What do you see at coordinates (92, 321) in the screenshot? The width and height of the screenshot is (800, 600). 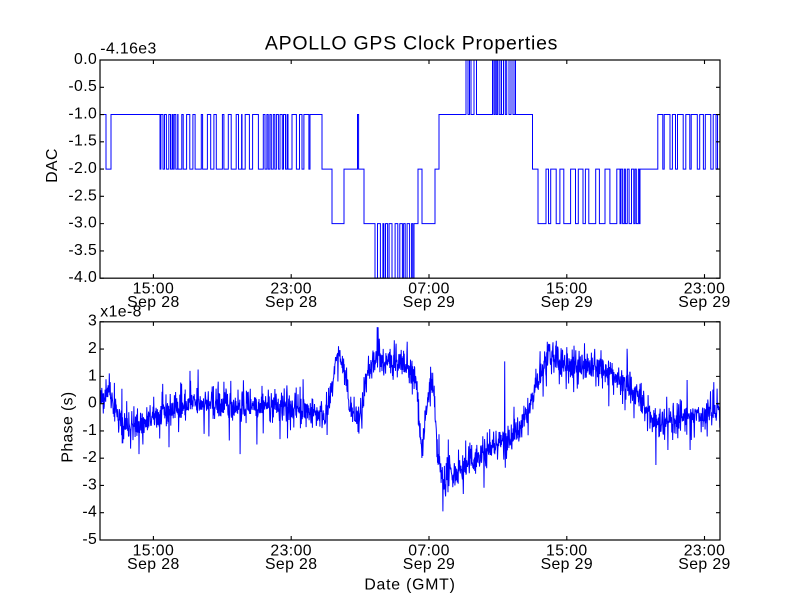 I see `svg-text: 3` at bounding box center [92, 321].